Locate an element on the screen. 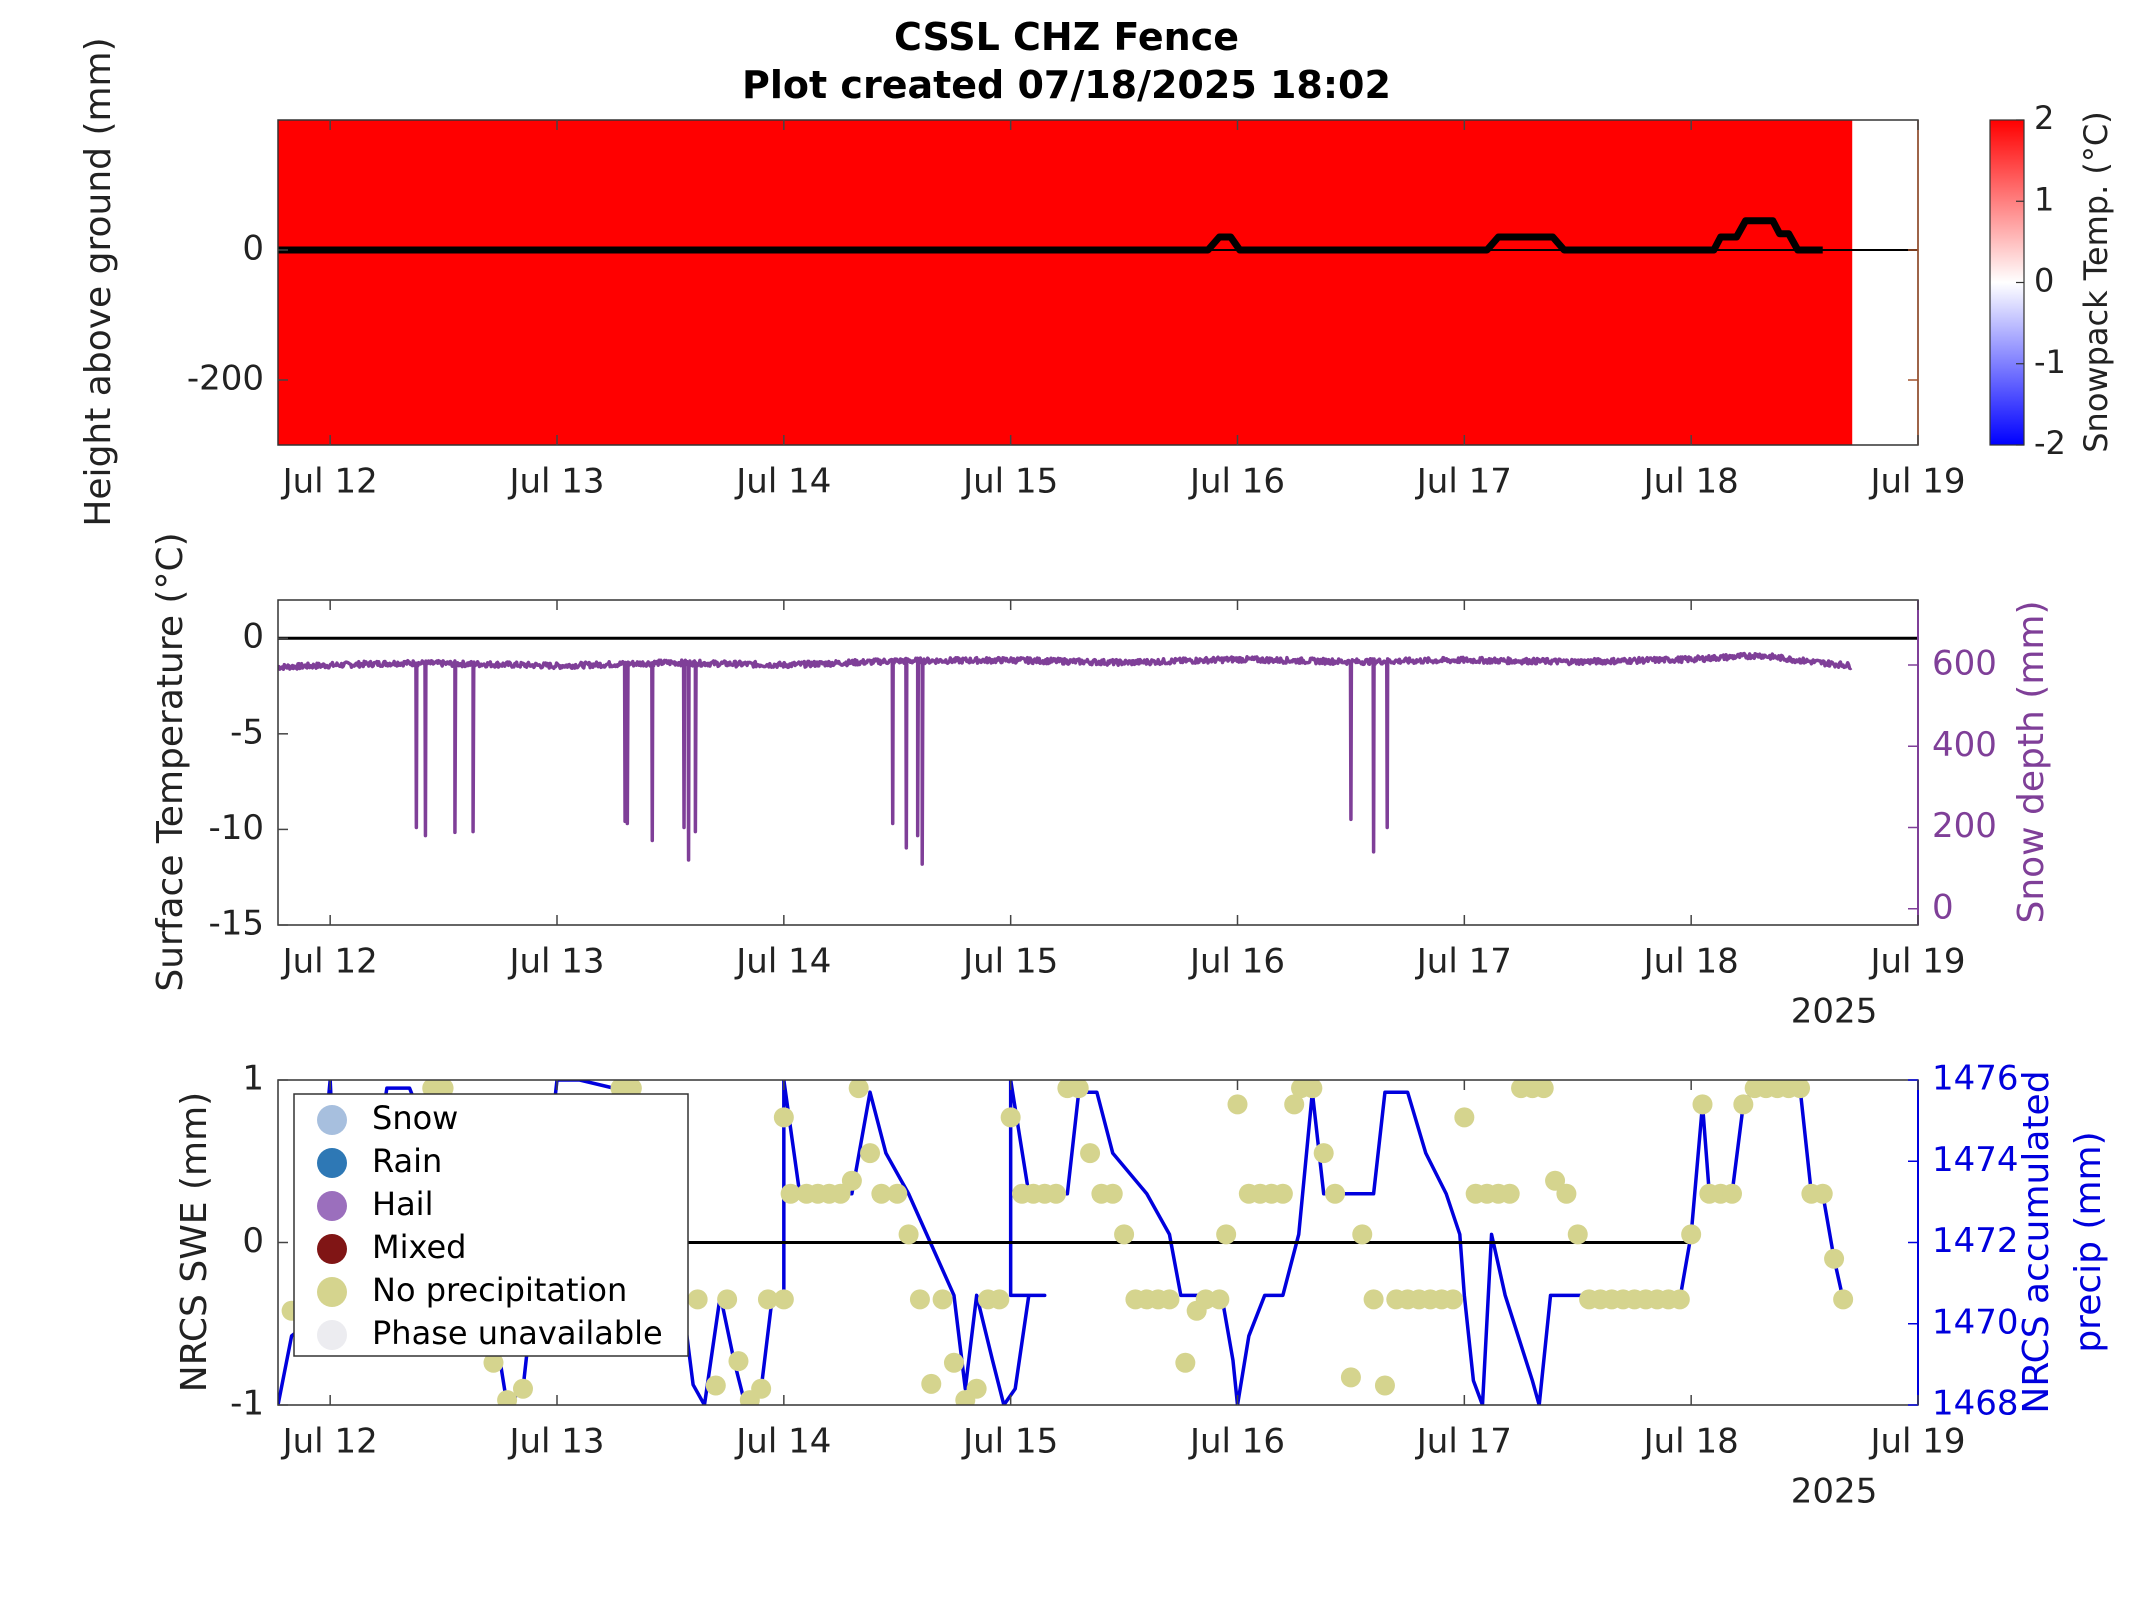 The width and height of the screenshot is (2133, 1600). y2-axis-label: Snow depth (mm) is located at coordinates (2031, 761).